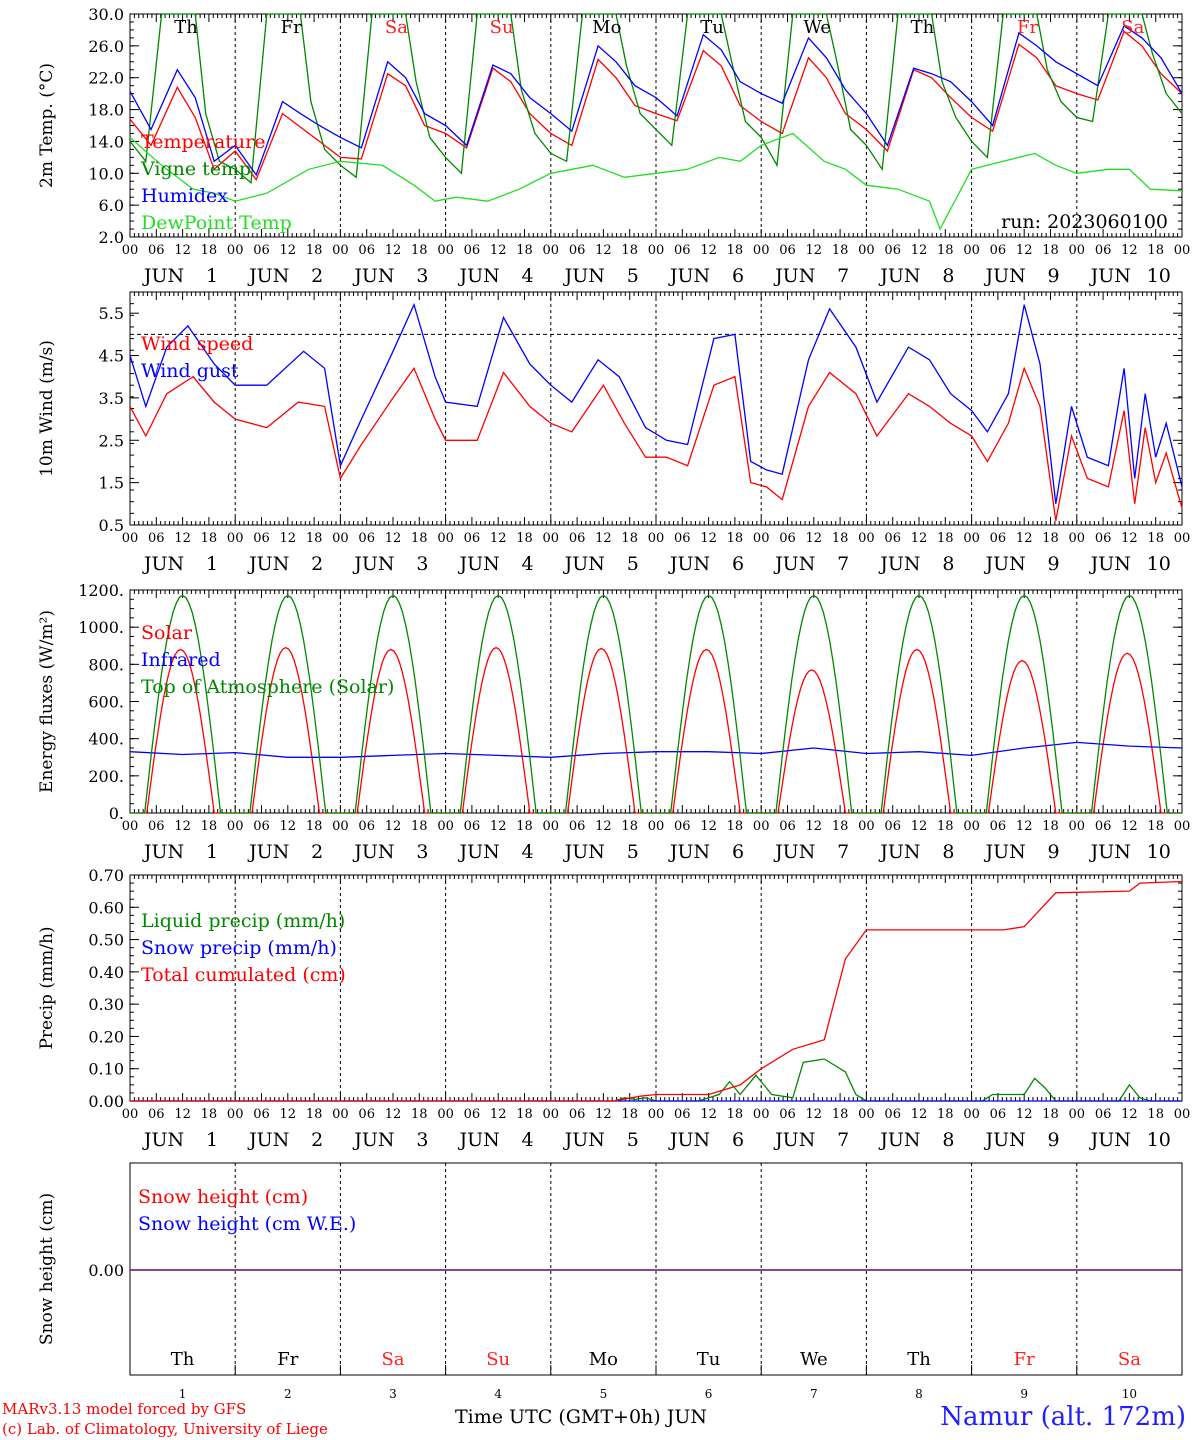  What do you see at coordinates (106, 1069) in the screenshot?
I see `y-tick-label: 0.10` at bounding box center [106, 1069].